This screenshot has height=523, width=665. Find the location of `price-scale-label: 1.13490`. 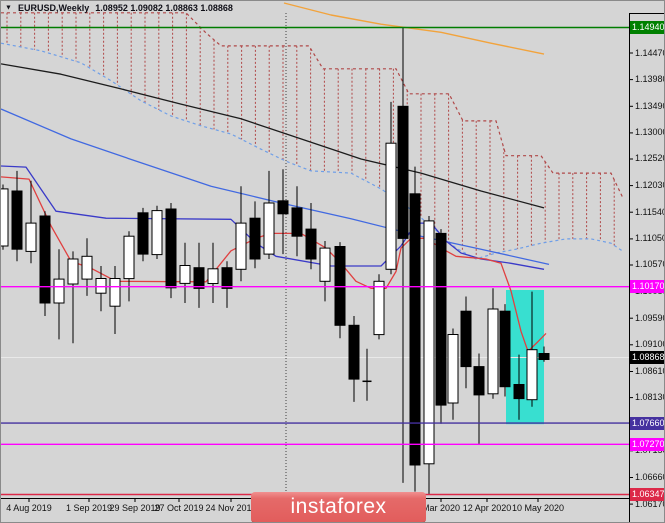

price-scale-label: 1.13490 is located at coordinates (650, 105).